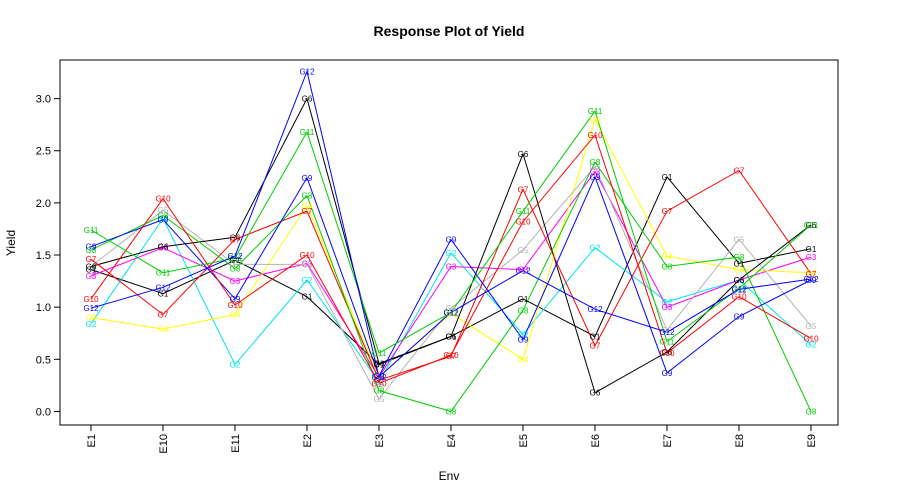  What do you see at coordinates (452, 439) in the screenshot?
I see `x-axis: E1 E10 E11 E2 E3 E4 E5 E6 E7 E8 E9` at bounding box center [452, 439].